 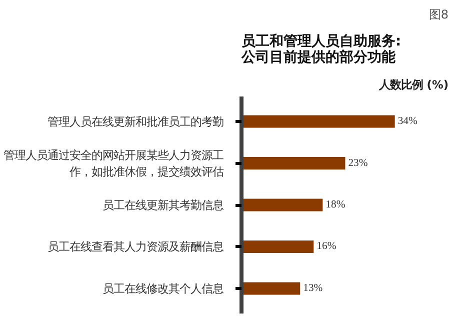 What do you see at coordinates (114, 163) in the screenshot?
I see `y-tick-label: 管理人员通过安全的网站开展某些人力资源工作，如批准休假，提交绩效评估` at bounding box center [114, 163].